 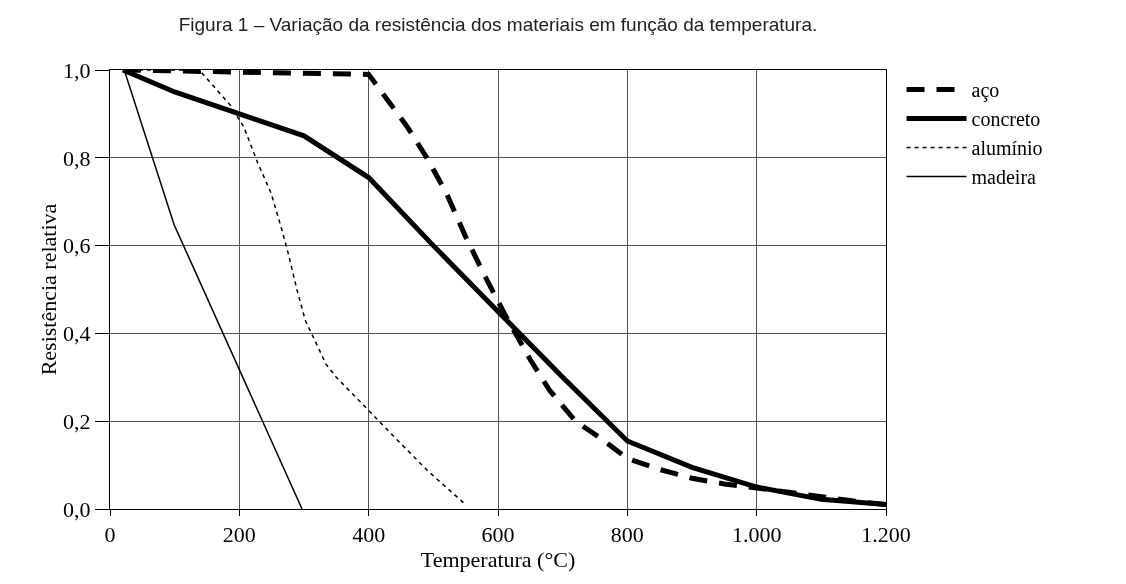 I want to click on x-tick-label: 1.200, so click(x=886, y=535).